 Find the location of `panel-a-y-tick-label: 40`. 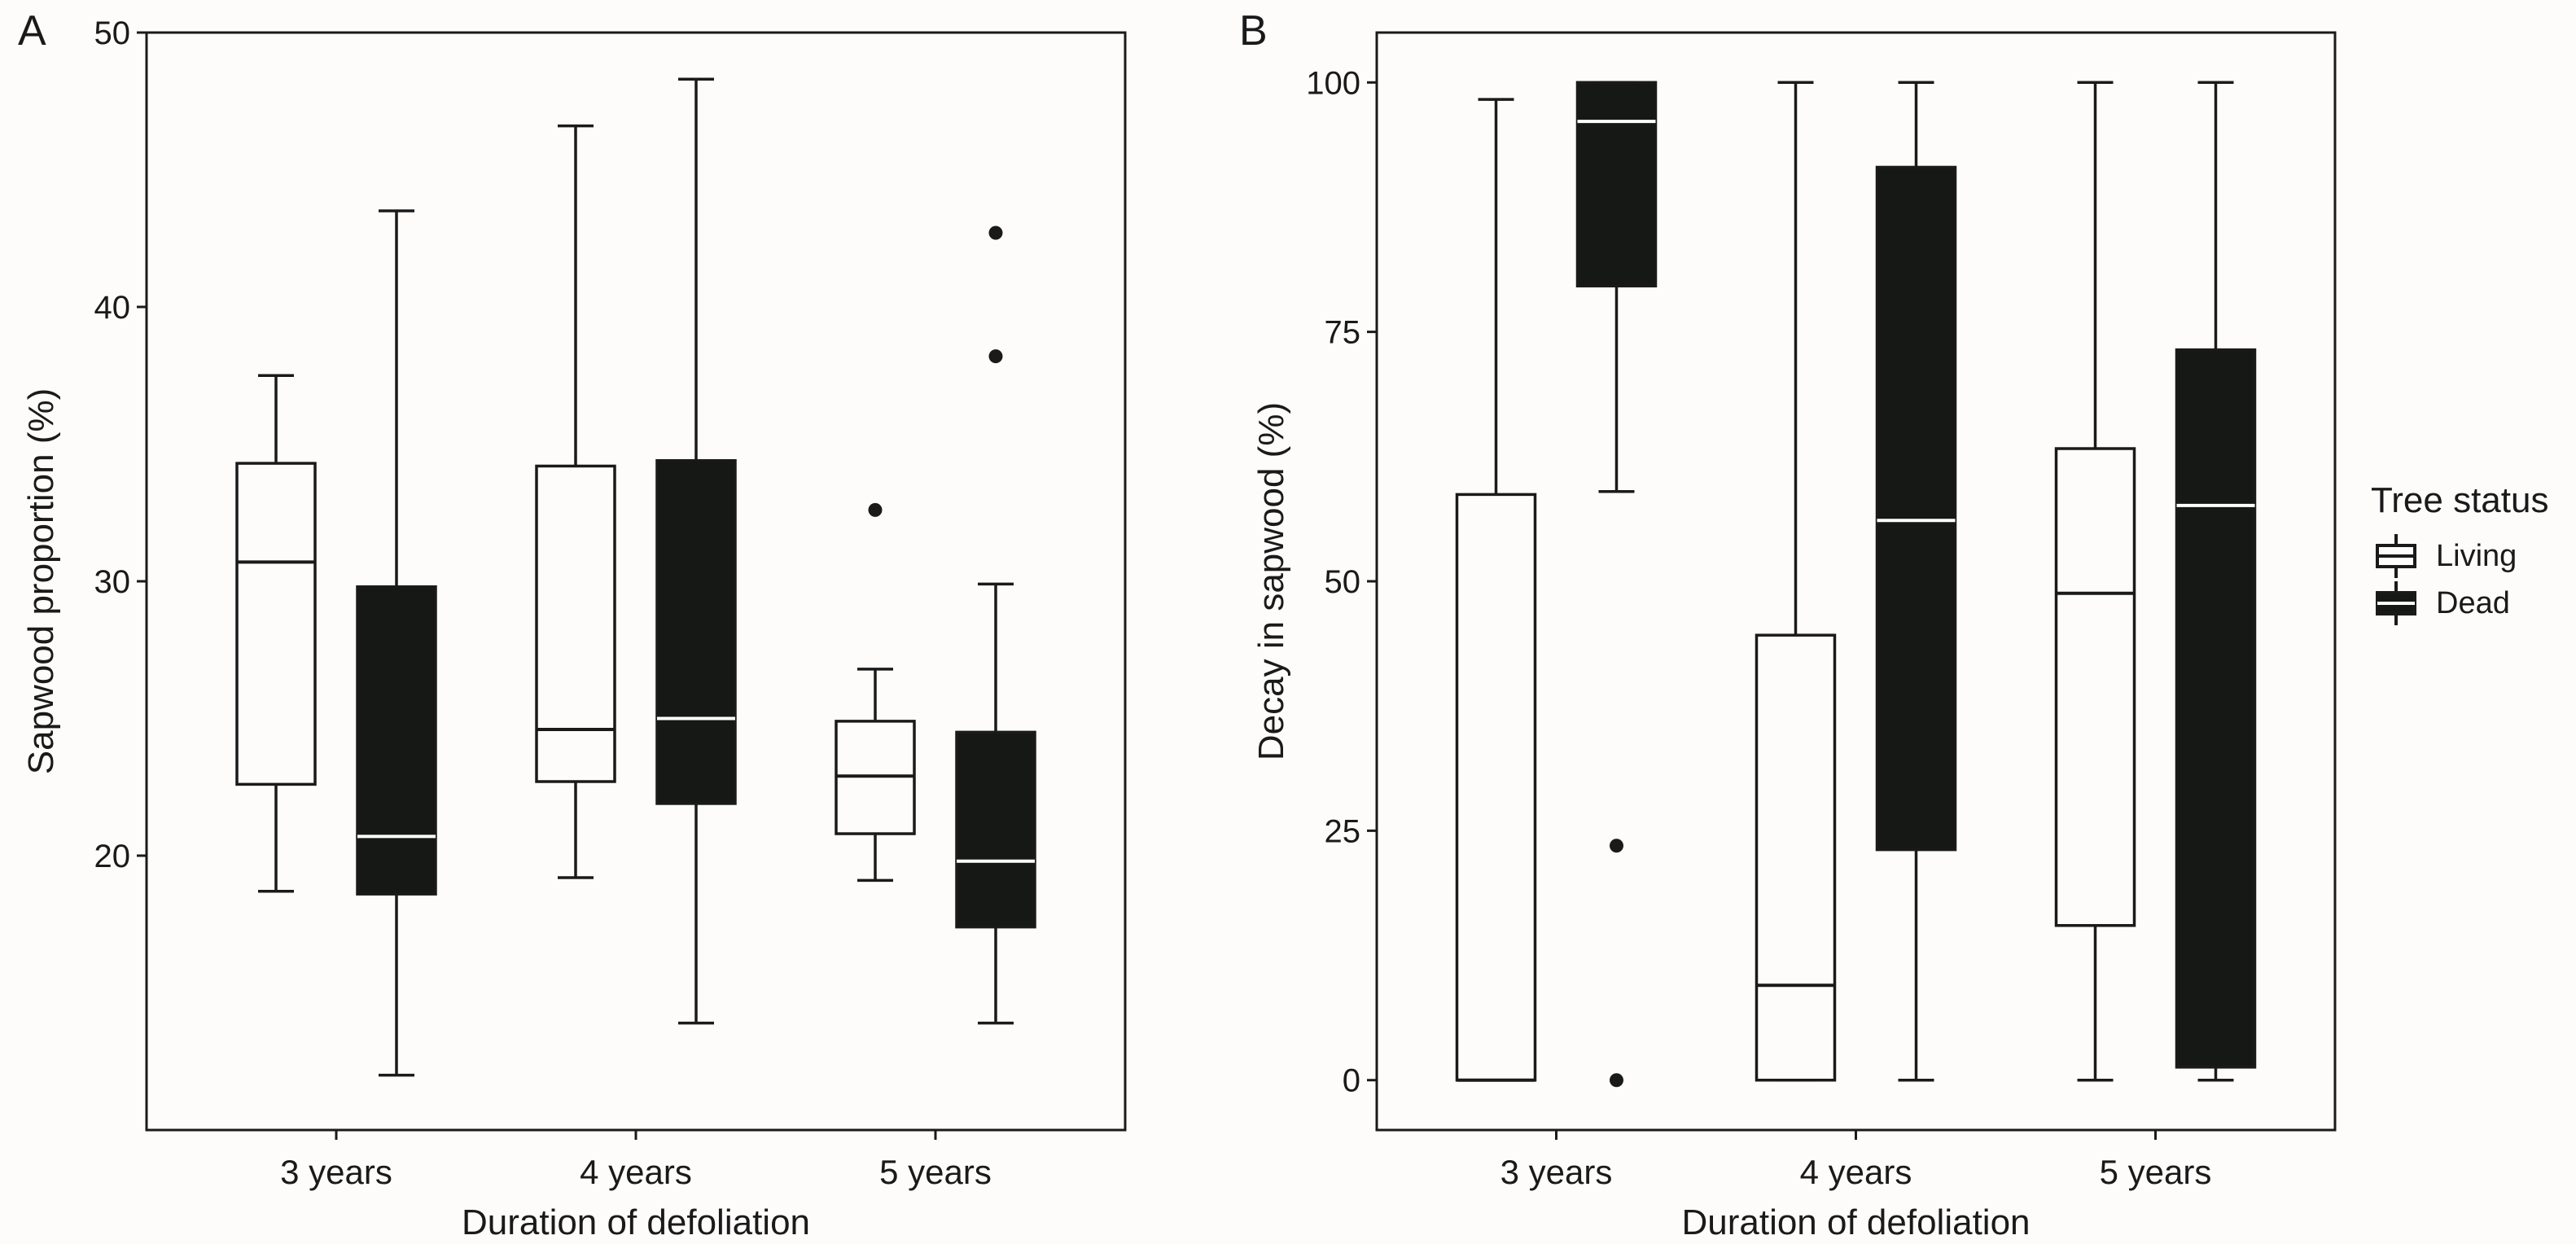

panel-a-y-tick-label: 40 is located at coordinates (112, 308).